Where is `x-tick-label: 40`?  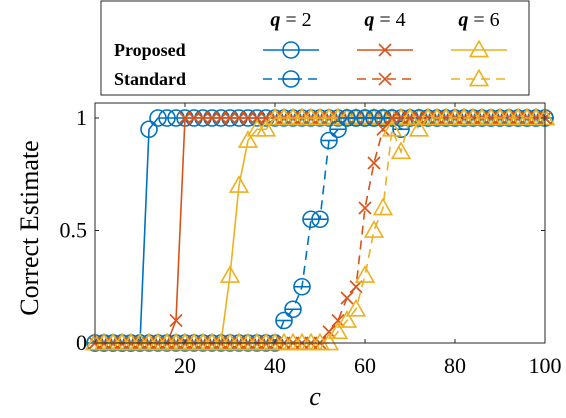
x-tick-label: 40 is located at coordinates (275, 365).